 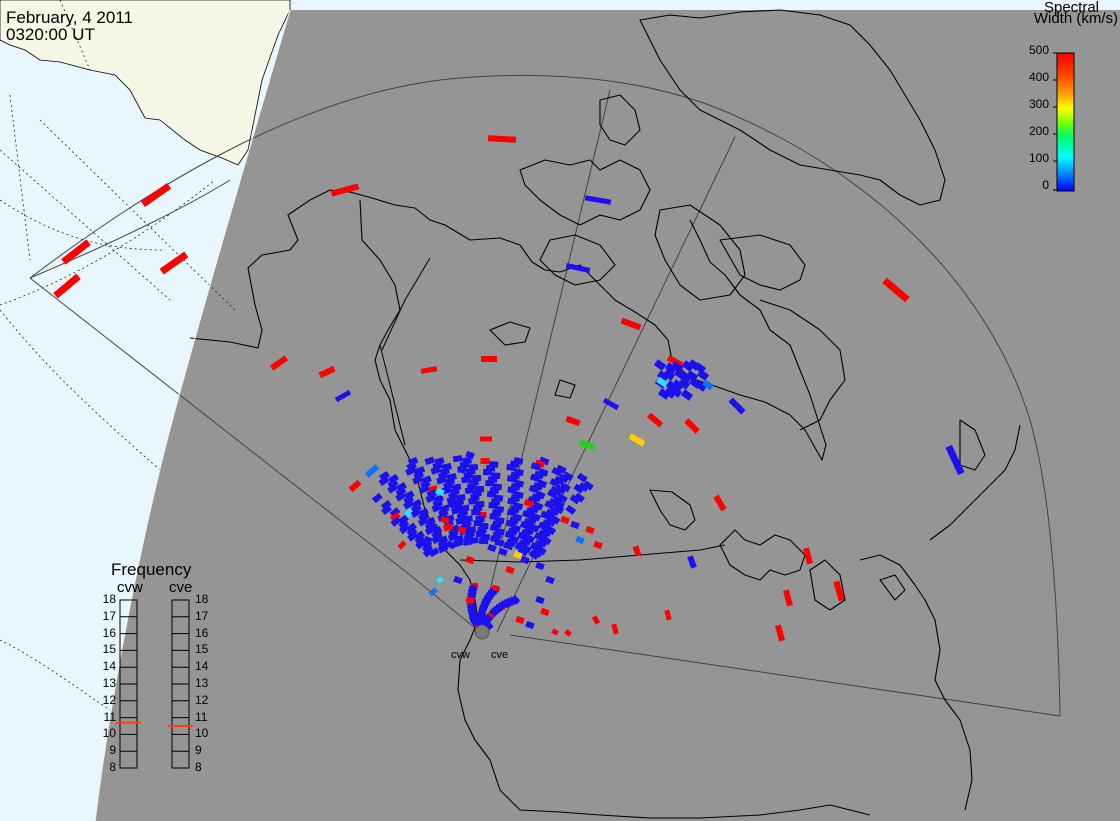 What do you see at coordinates (151, 569) in the screenshot?
I see `frequency-title: Frequency` at bounding box center [151, 569].